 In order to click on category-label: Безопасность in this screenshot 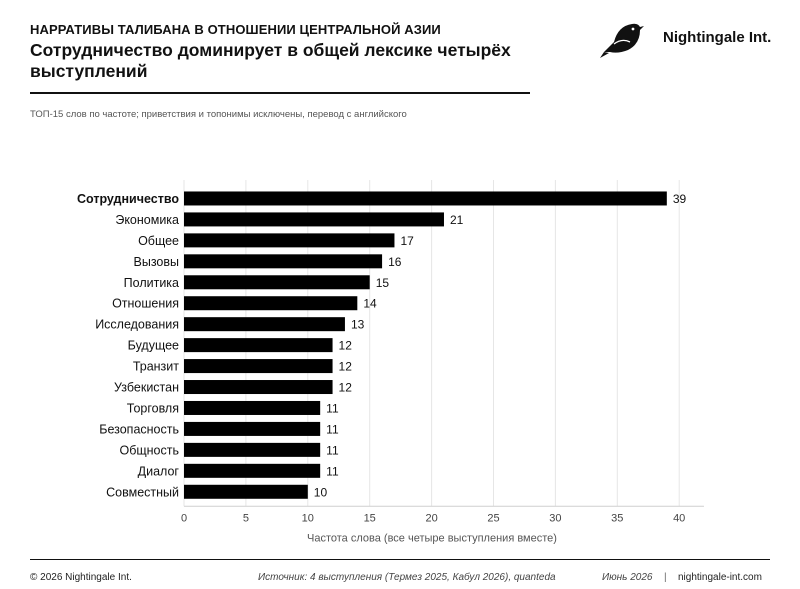, I will do `click(139, 429)`.